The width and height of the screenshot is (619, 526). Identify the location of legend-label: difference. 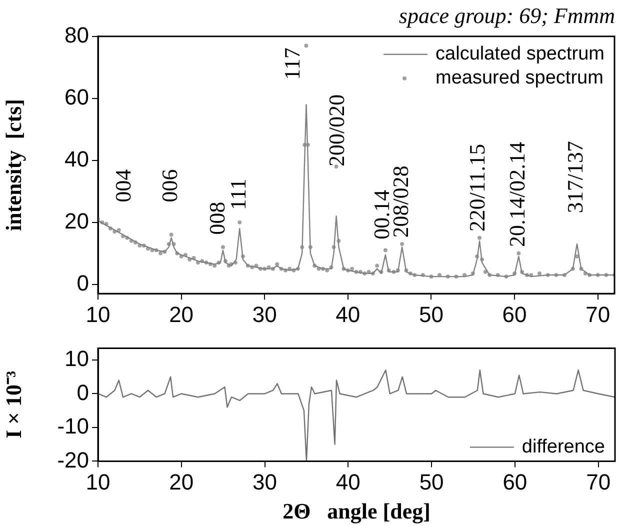
(564, 447).